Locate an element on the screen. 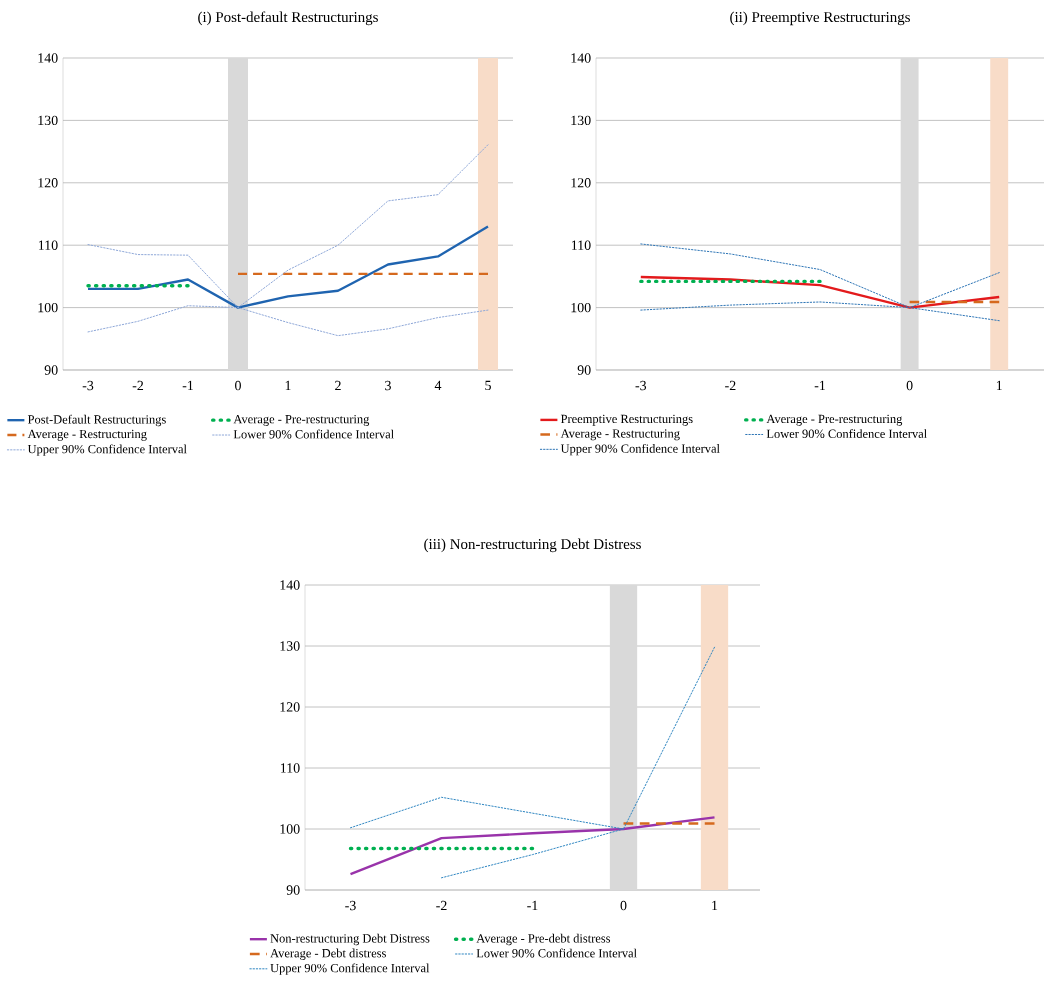 The image size is (1054, 992). chart-title: (ii) Preemptive Restructurings is located at coordinates (820, 18).